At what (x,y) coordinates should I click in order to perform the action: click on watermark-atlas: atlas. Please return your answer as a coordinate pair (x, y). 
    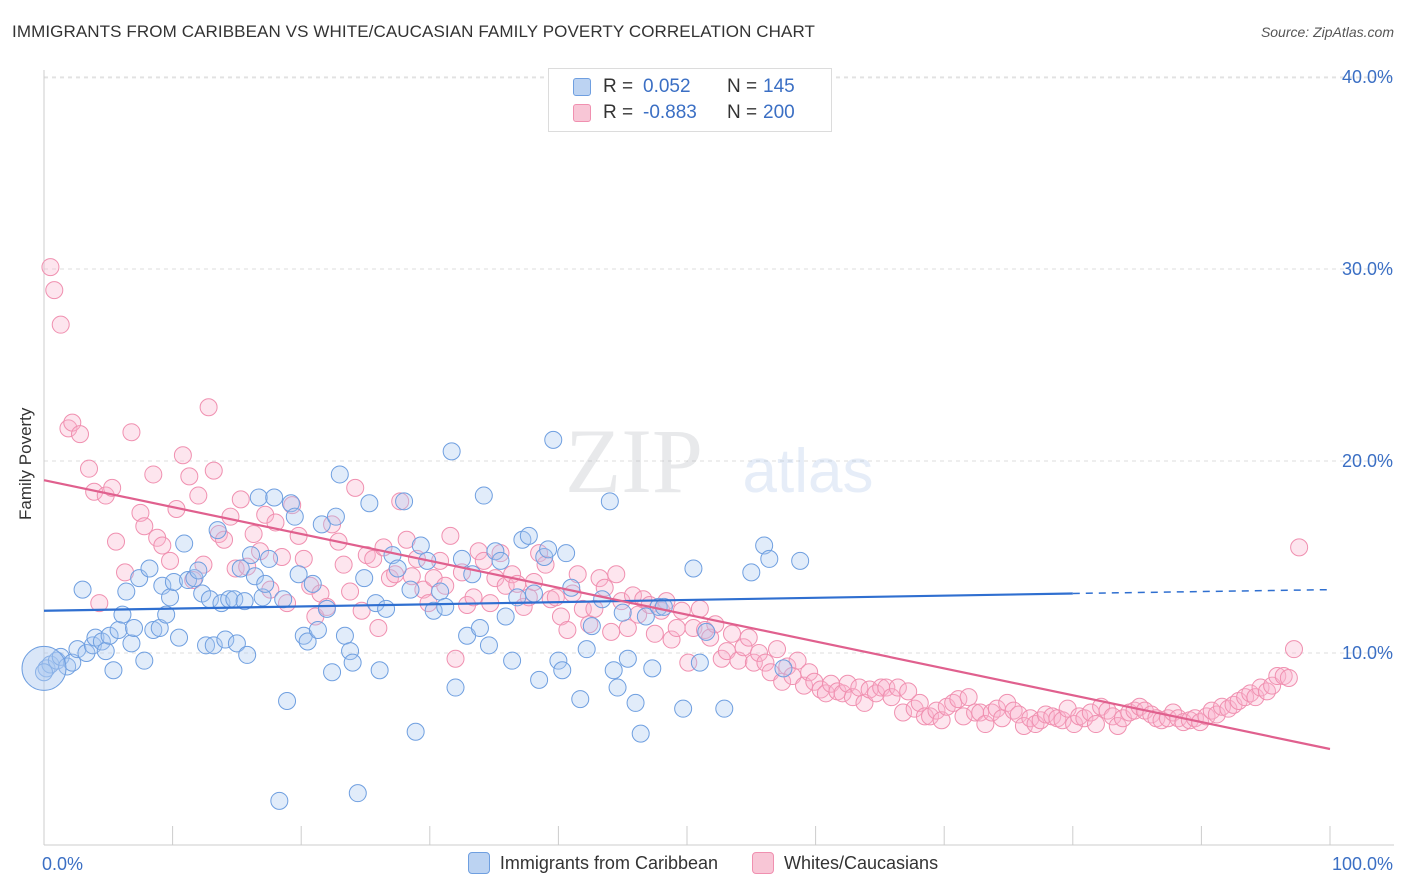
    Looking at the image, I should click on (808, 471).